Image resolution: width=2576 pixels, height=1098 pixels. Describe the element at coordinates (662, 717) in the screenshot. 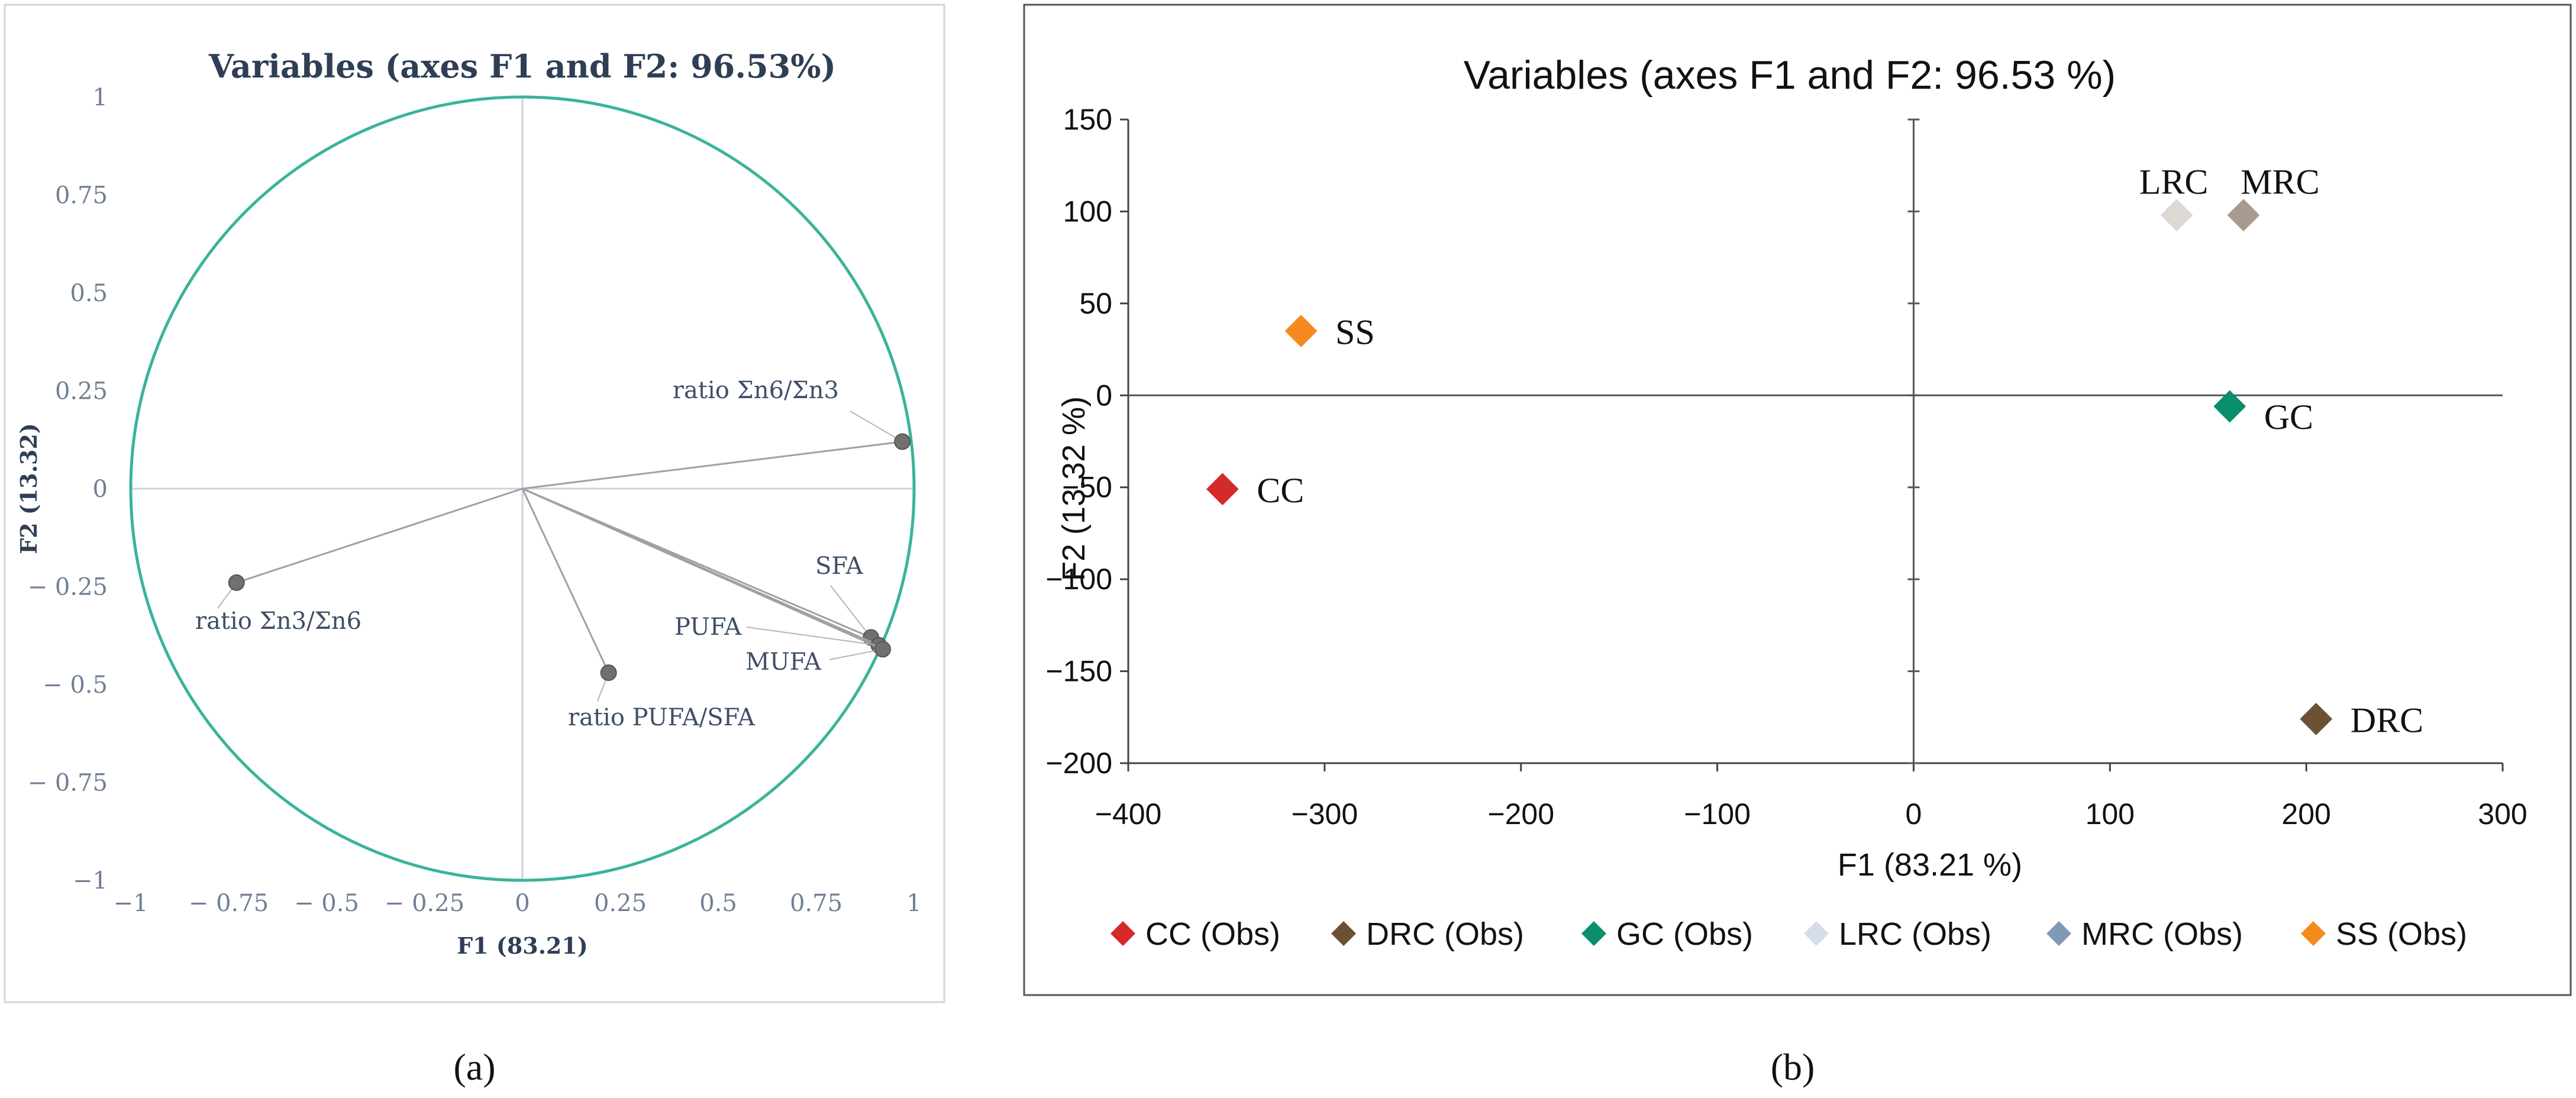

I see `variable-label: ratio PUFA/SFA` at that location.